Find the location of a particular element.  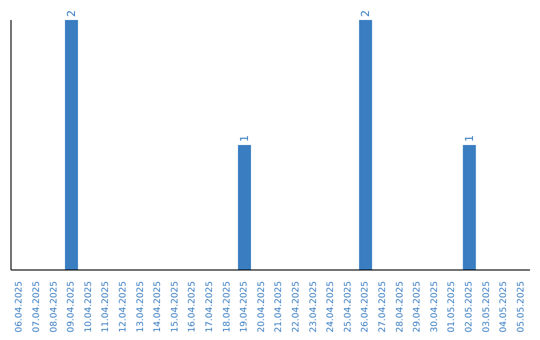

x-tick-label: 21.04.2025 is located at coordinates (279, 307).